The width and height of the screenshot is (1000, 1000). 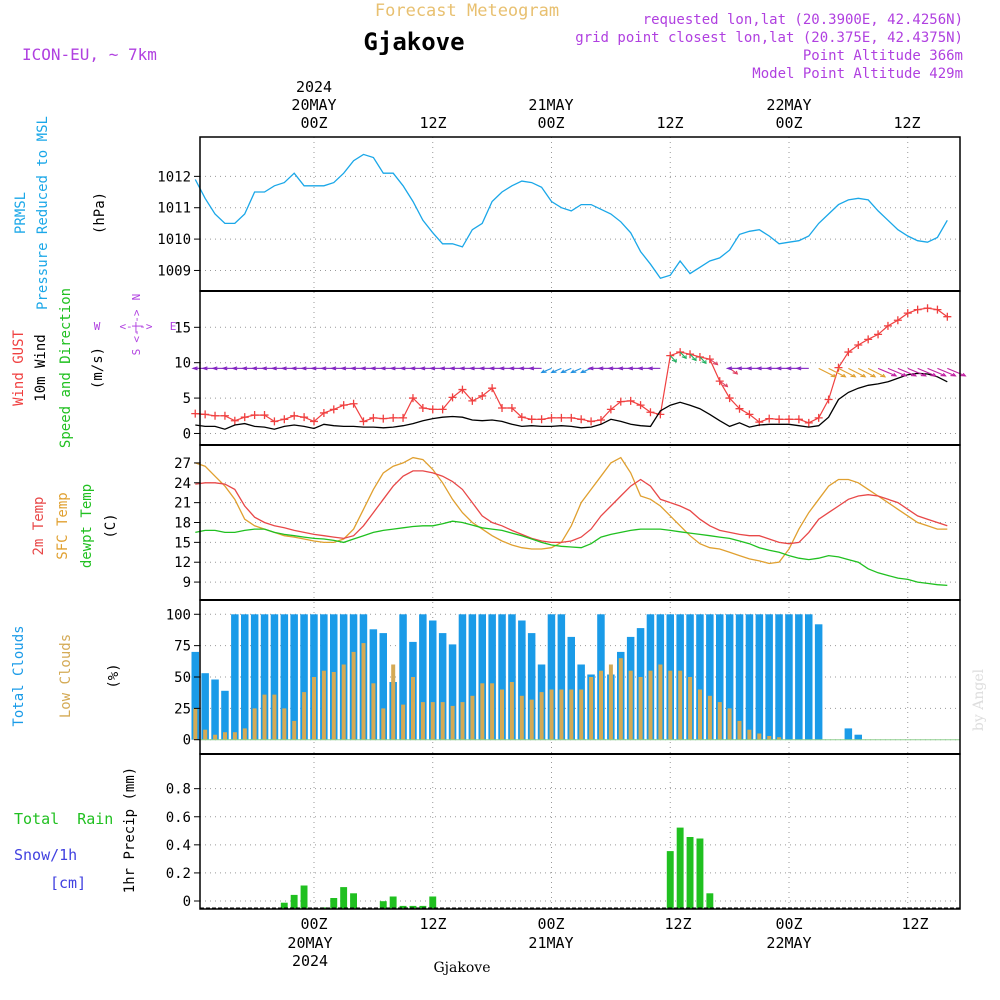 I want to click on wind-speed-line, so click(x=571, y=401).